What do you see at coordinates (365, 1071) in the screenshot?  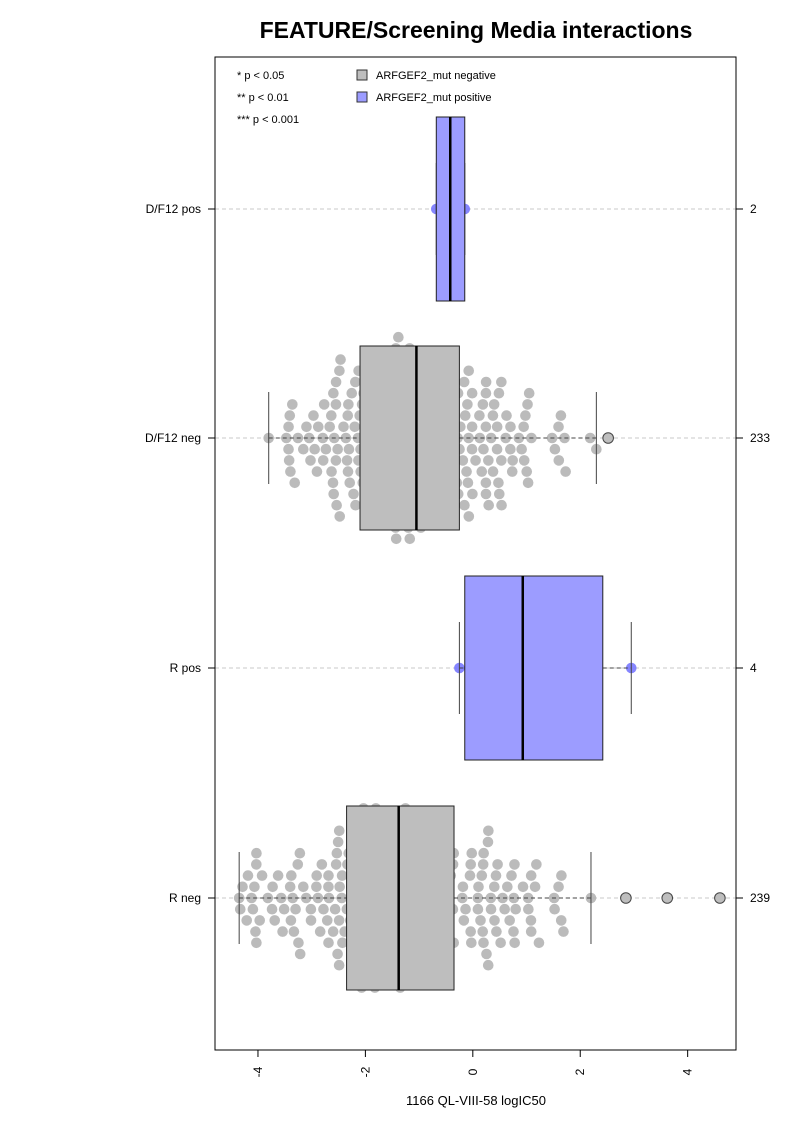 I see `x-tick-label: -2` at bounding box center [365, 1071].